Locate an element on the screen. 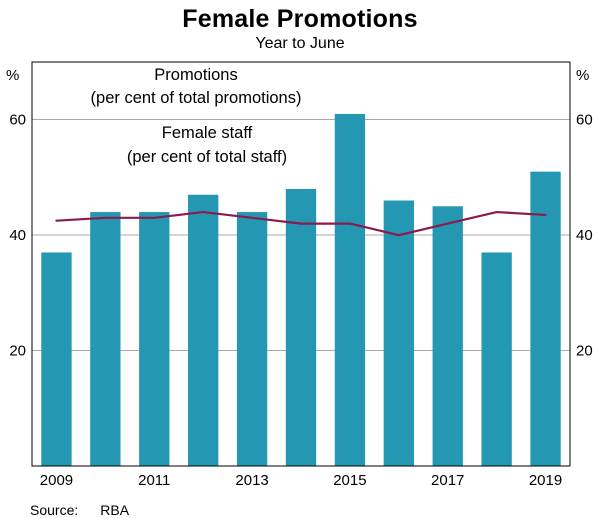  promotions-annotation-line2: (per cent of total promotions) is located at coordinates (196, 98).